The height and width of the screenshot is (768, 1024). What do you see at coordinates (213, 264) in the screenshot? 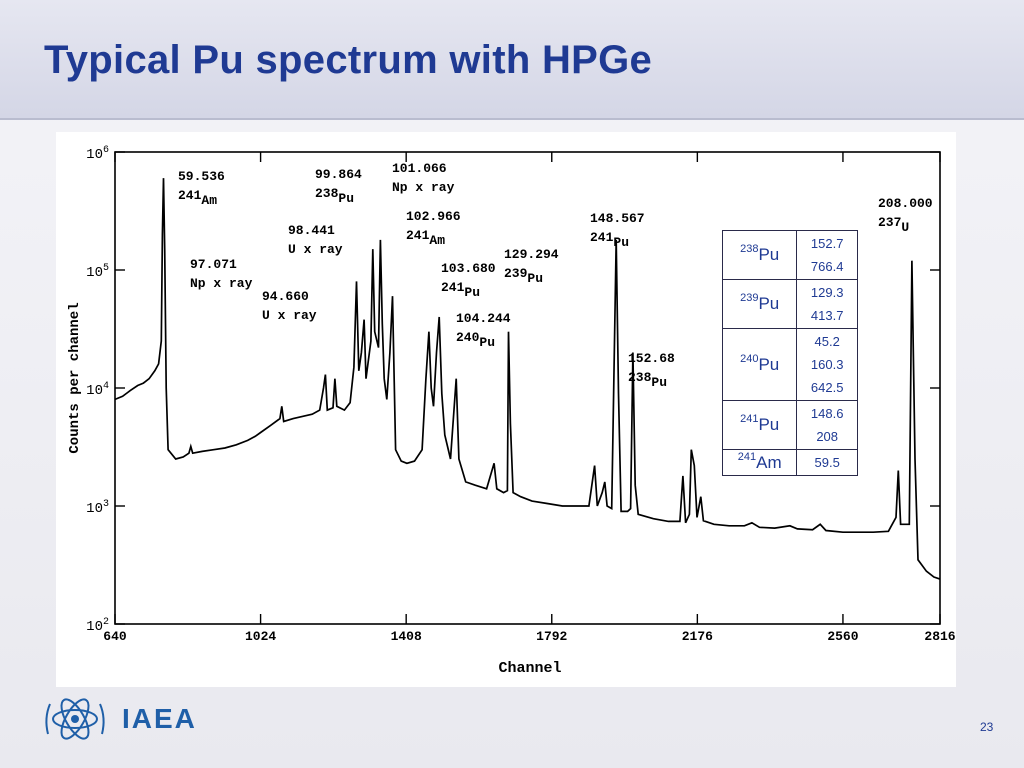
I see `peak-energy-label: 97.071` at bounding box center [213, 264].